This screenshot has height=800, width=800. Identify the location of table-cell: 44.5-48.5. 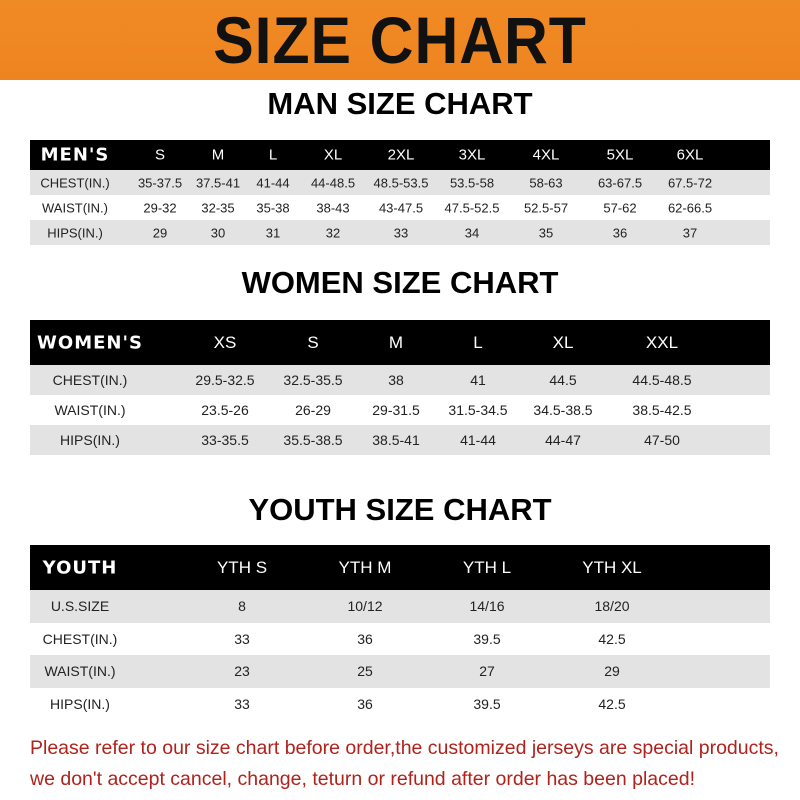
(662, 380).